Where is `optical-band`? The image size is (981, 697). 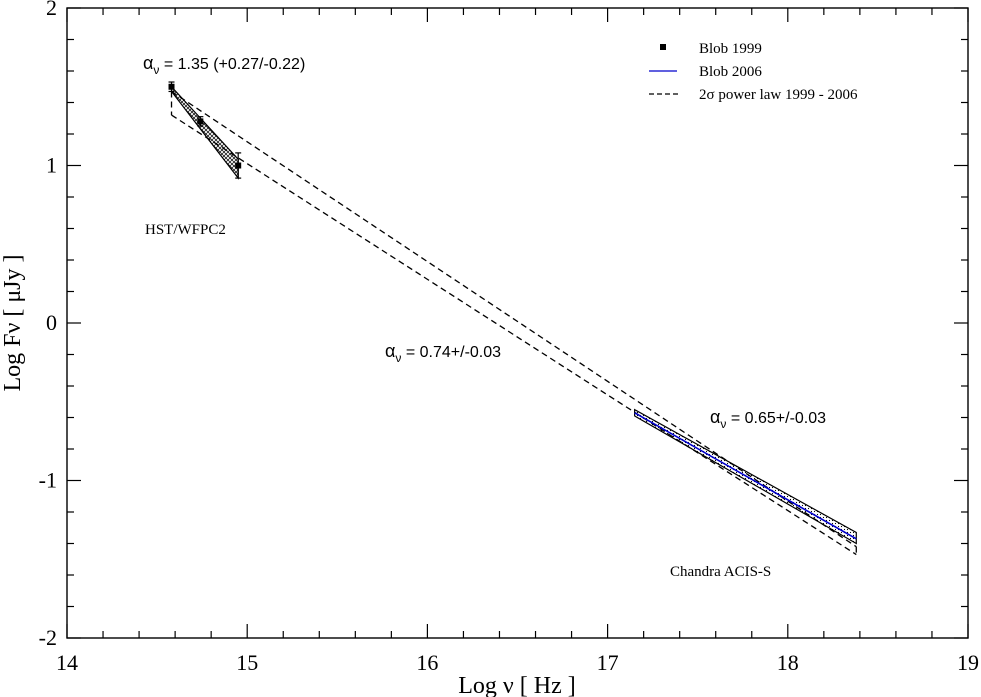 optical-band is located at coordinates (204, 132).